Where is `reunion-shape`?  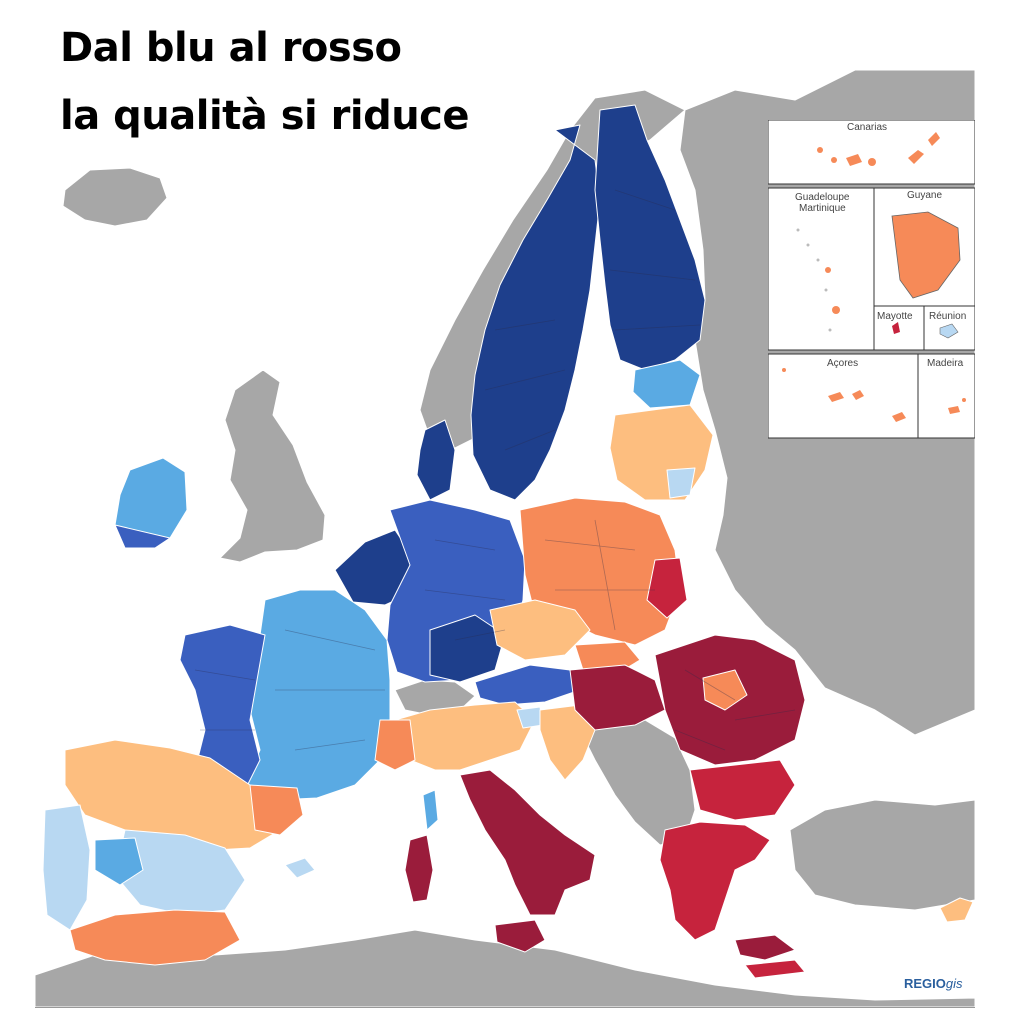 reunion-shape is located at coordinates (949, 331).